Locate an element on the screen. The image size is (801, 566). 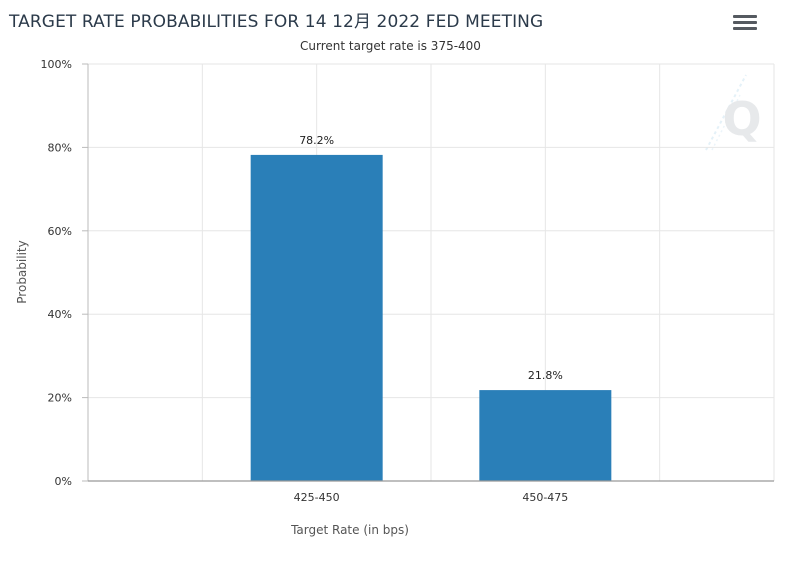
data-labels: 78.2% 21.8% is located at coordinates (431, 258).